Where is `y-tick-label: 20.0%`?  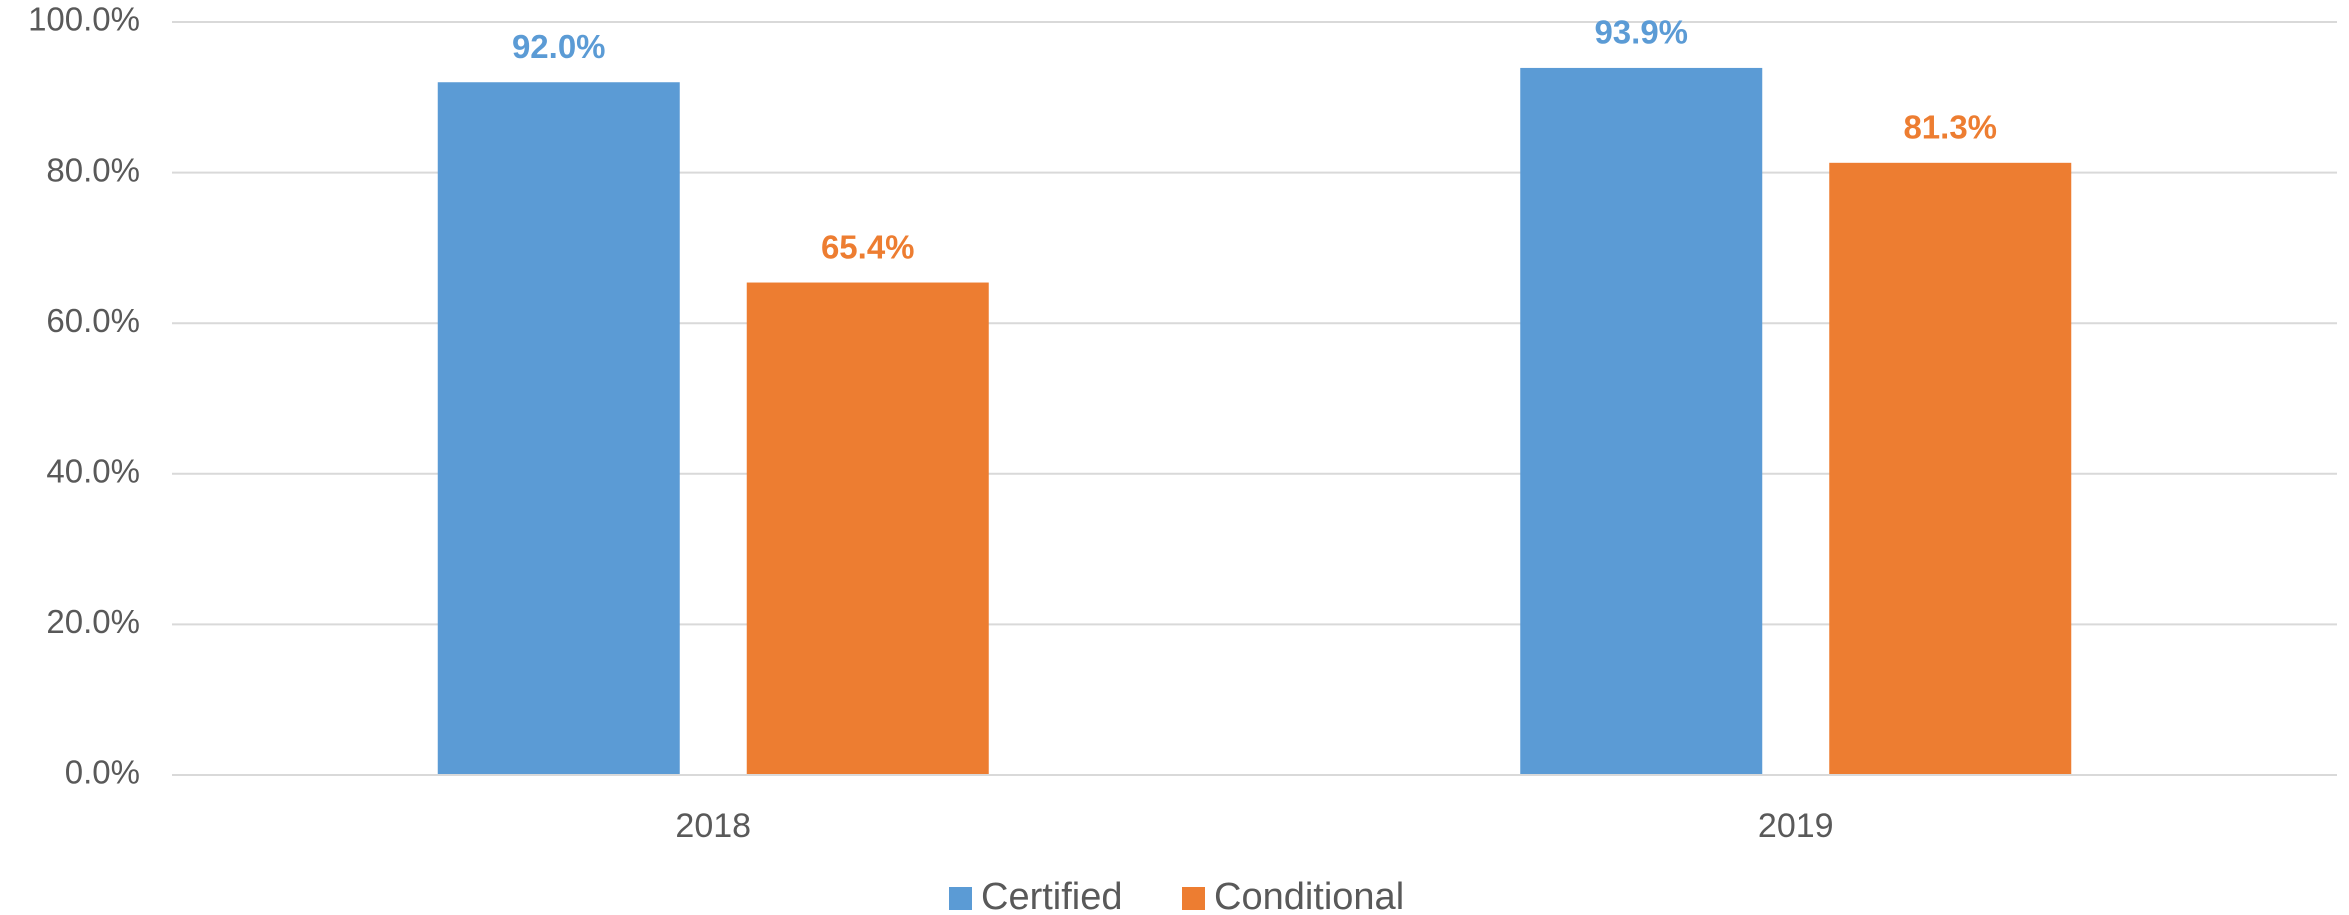 y-tick-label: 20.0% is located at coordinates (93, 621).